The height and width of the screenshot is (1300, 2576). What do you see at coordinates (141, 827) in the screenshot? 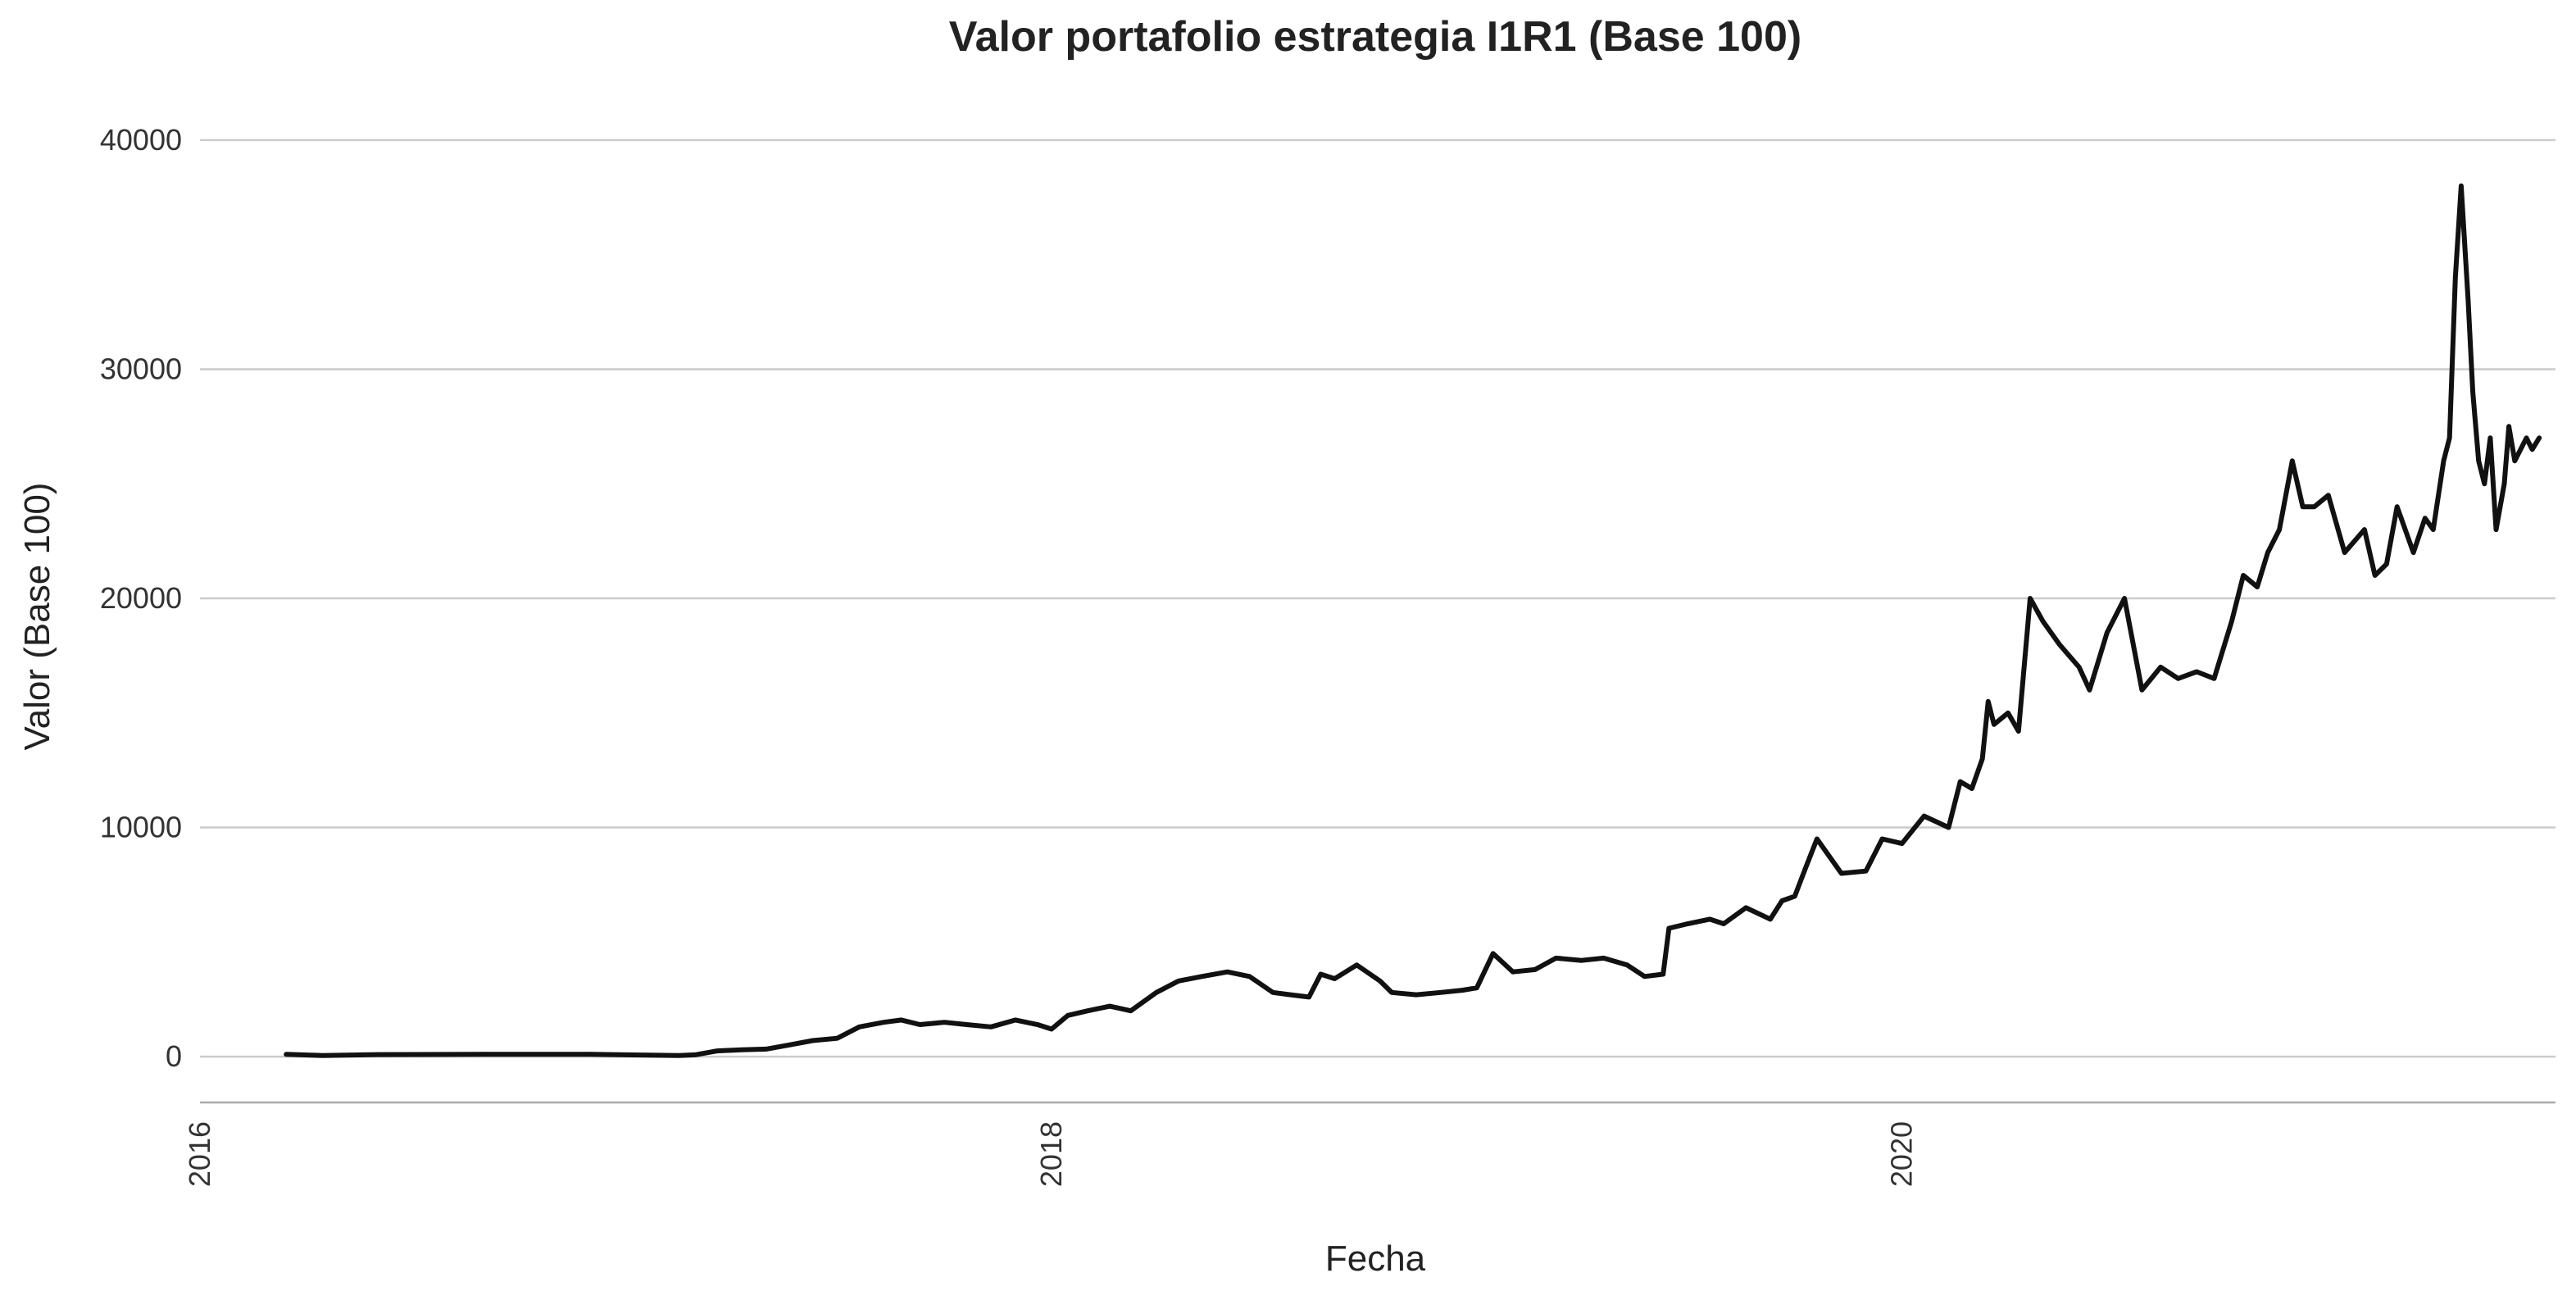
I see `y-tick-label: 10000` at bounding box center [141, 827].